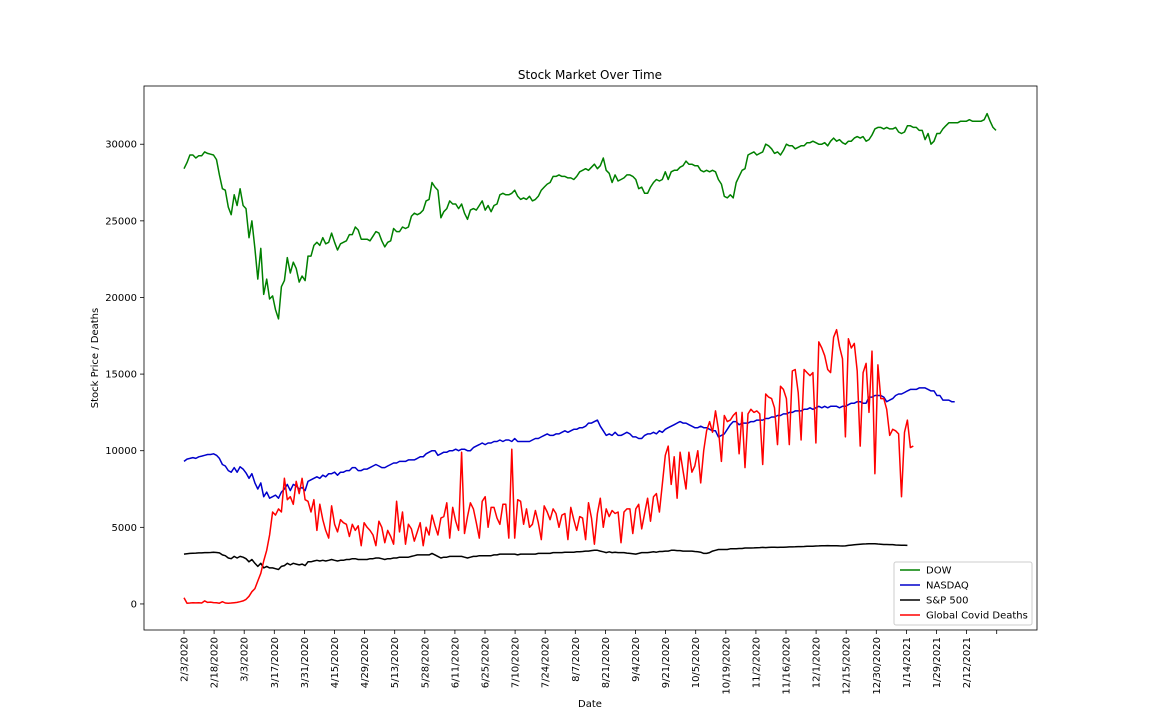 This screenshot has height=724, width=1152. I want to click on x-tick-label: 4/29/2020, so click(365, 662).